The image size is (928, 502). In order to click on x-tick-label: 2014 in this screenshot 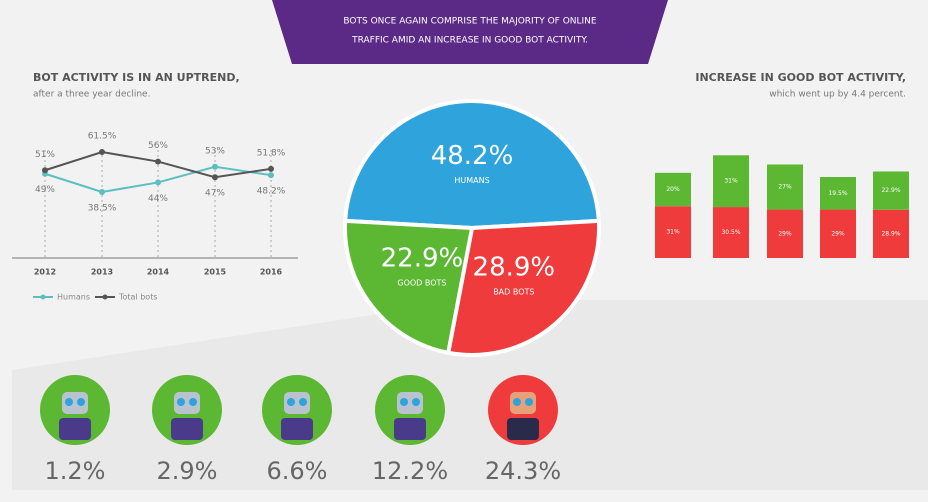, I will do `click(158, 272)`.